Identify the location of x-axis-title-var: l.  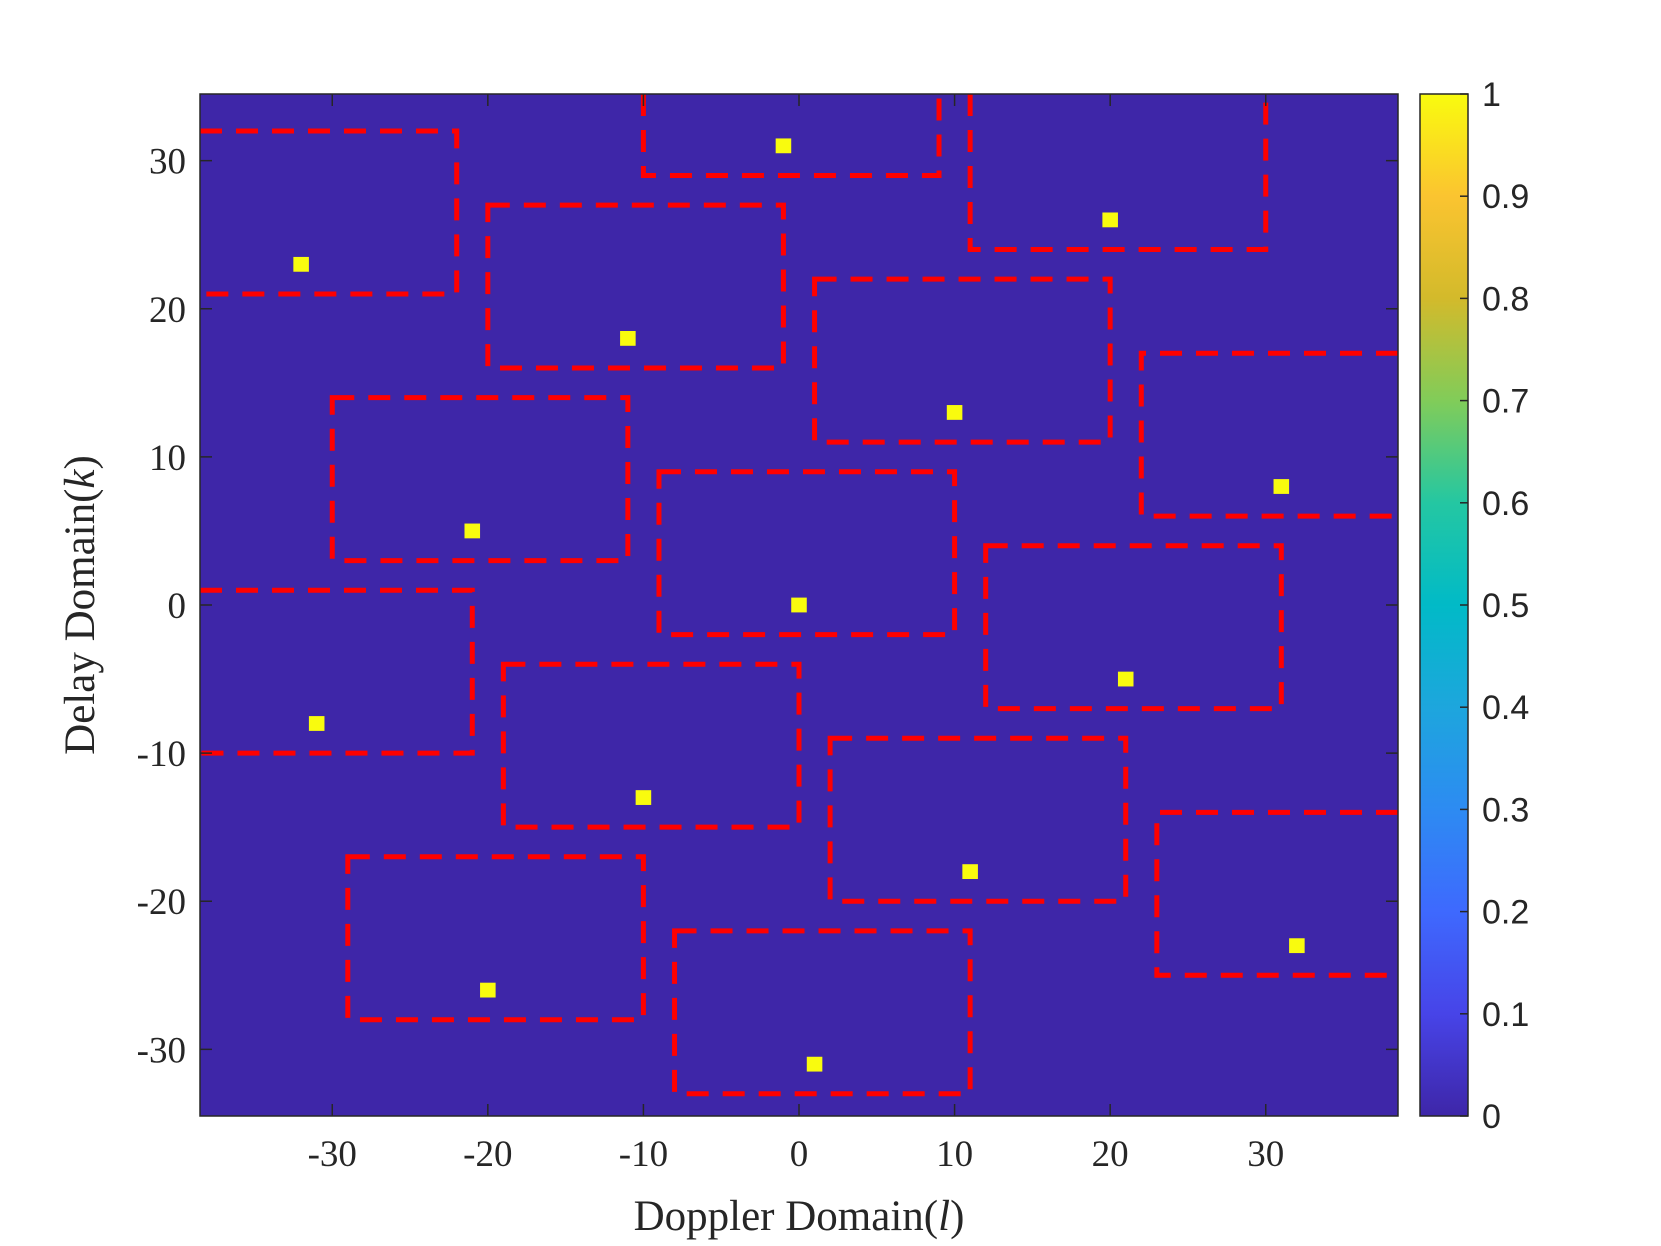
(944, 1216).